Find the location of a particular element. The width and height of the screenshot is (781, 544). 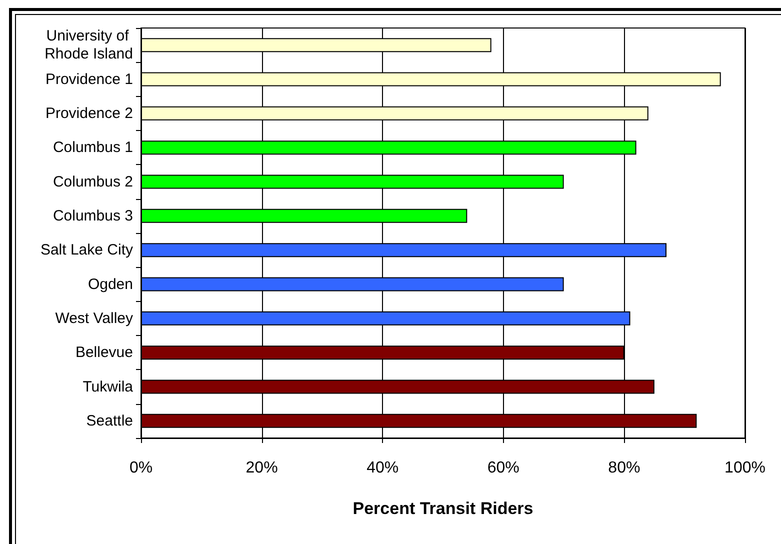

y-tick-label: Seattle is located at coordinates (109, 421).